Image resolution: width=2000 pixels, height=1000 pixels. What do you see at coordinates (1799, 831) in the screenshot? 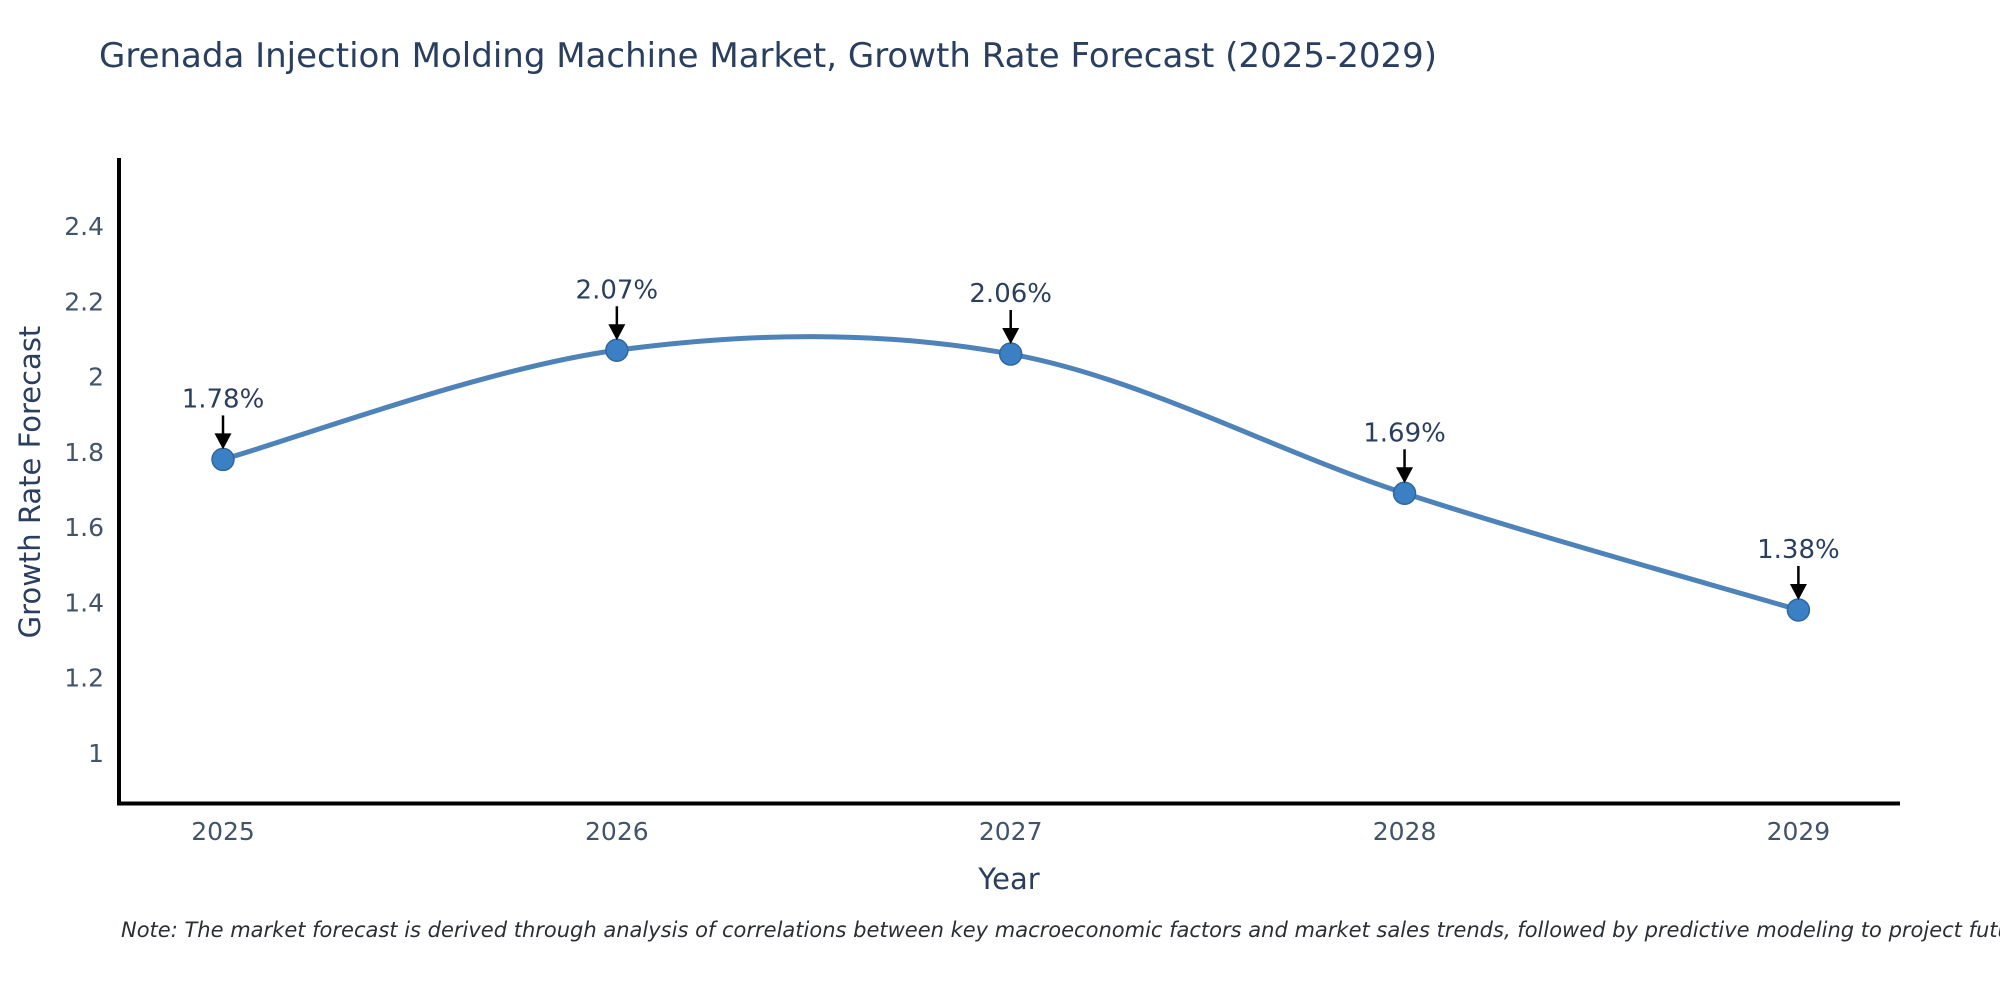
I see `x-tick-label: 2029` at bounding box center [1799, 831].